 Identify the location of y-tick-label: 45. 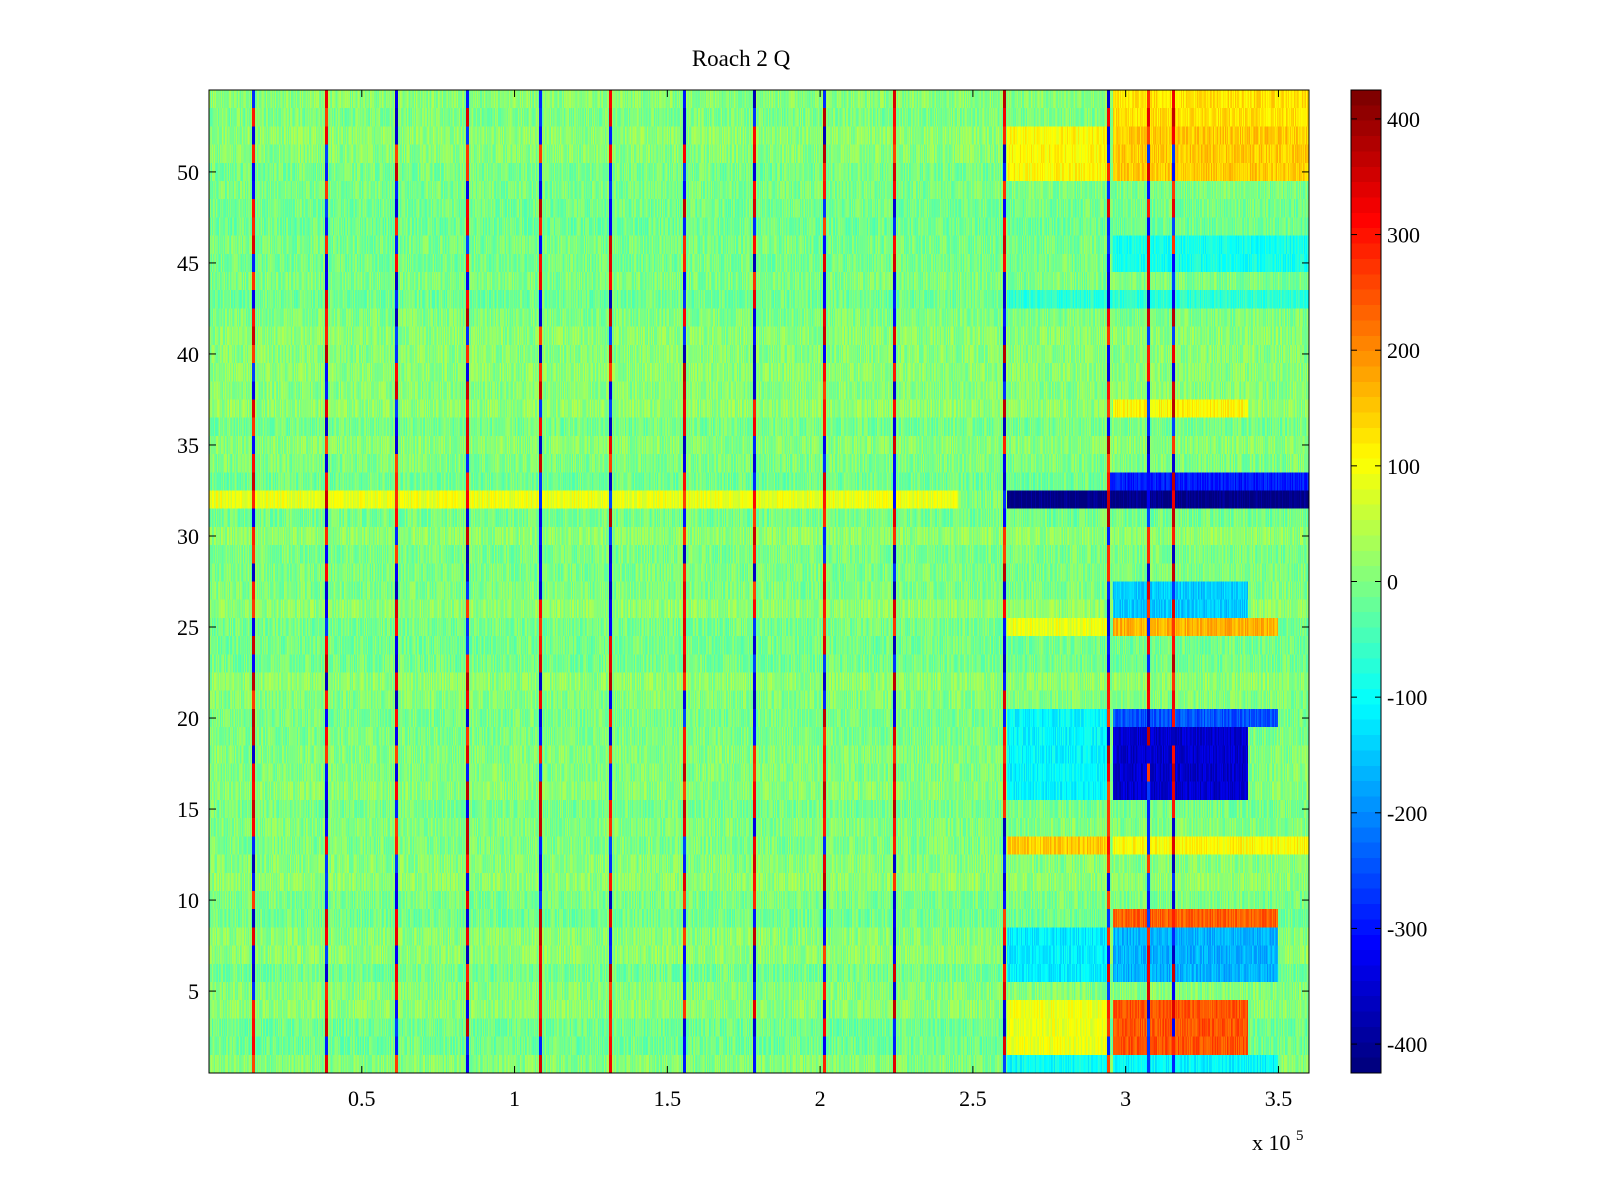
(188, 263).